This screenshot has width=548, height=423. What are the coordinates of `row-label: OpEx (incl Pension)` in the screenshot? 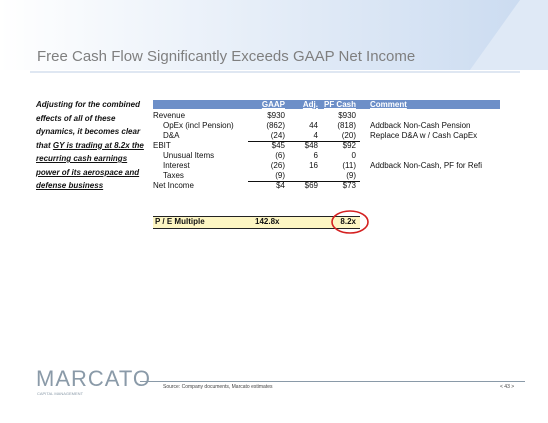 It's located at (198, 125).